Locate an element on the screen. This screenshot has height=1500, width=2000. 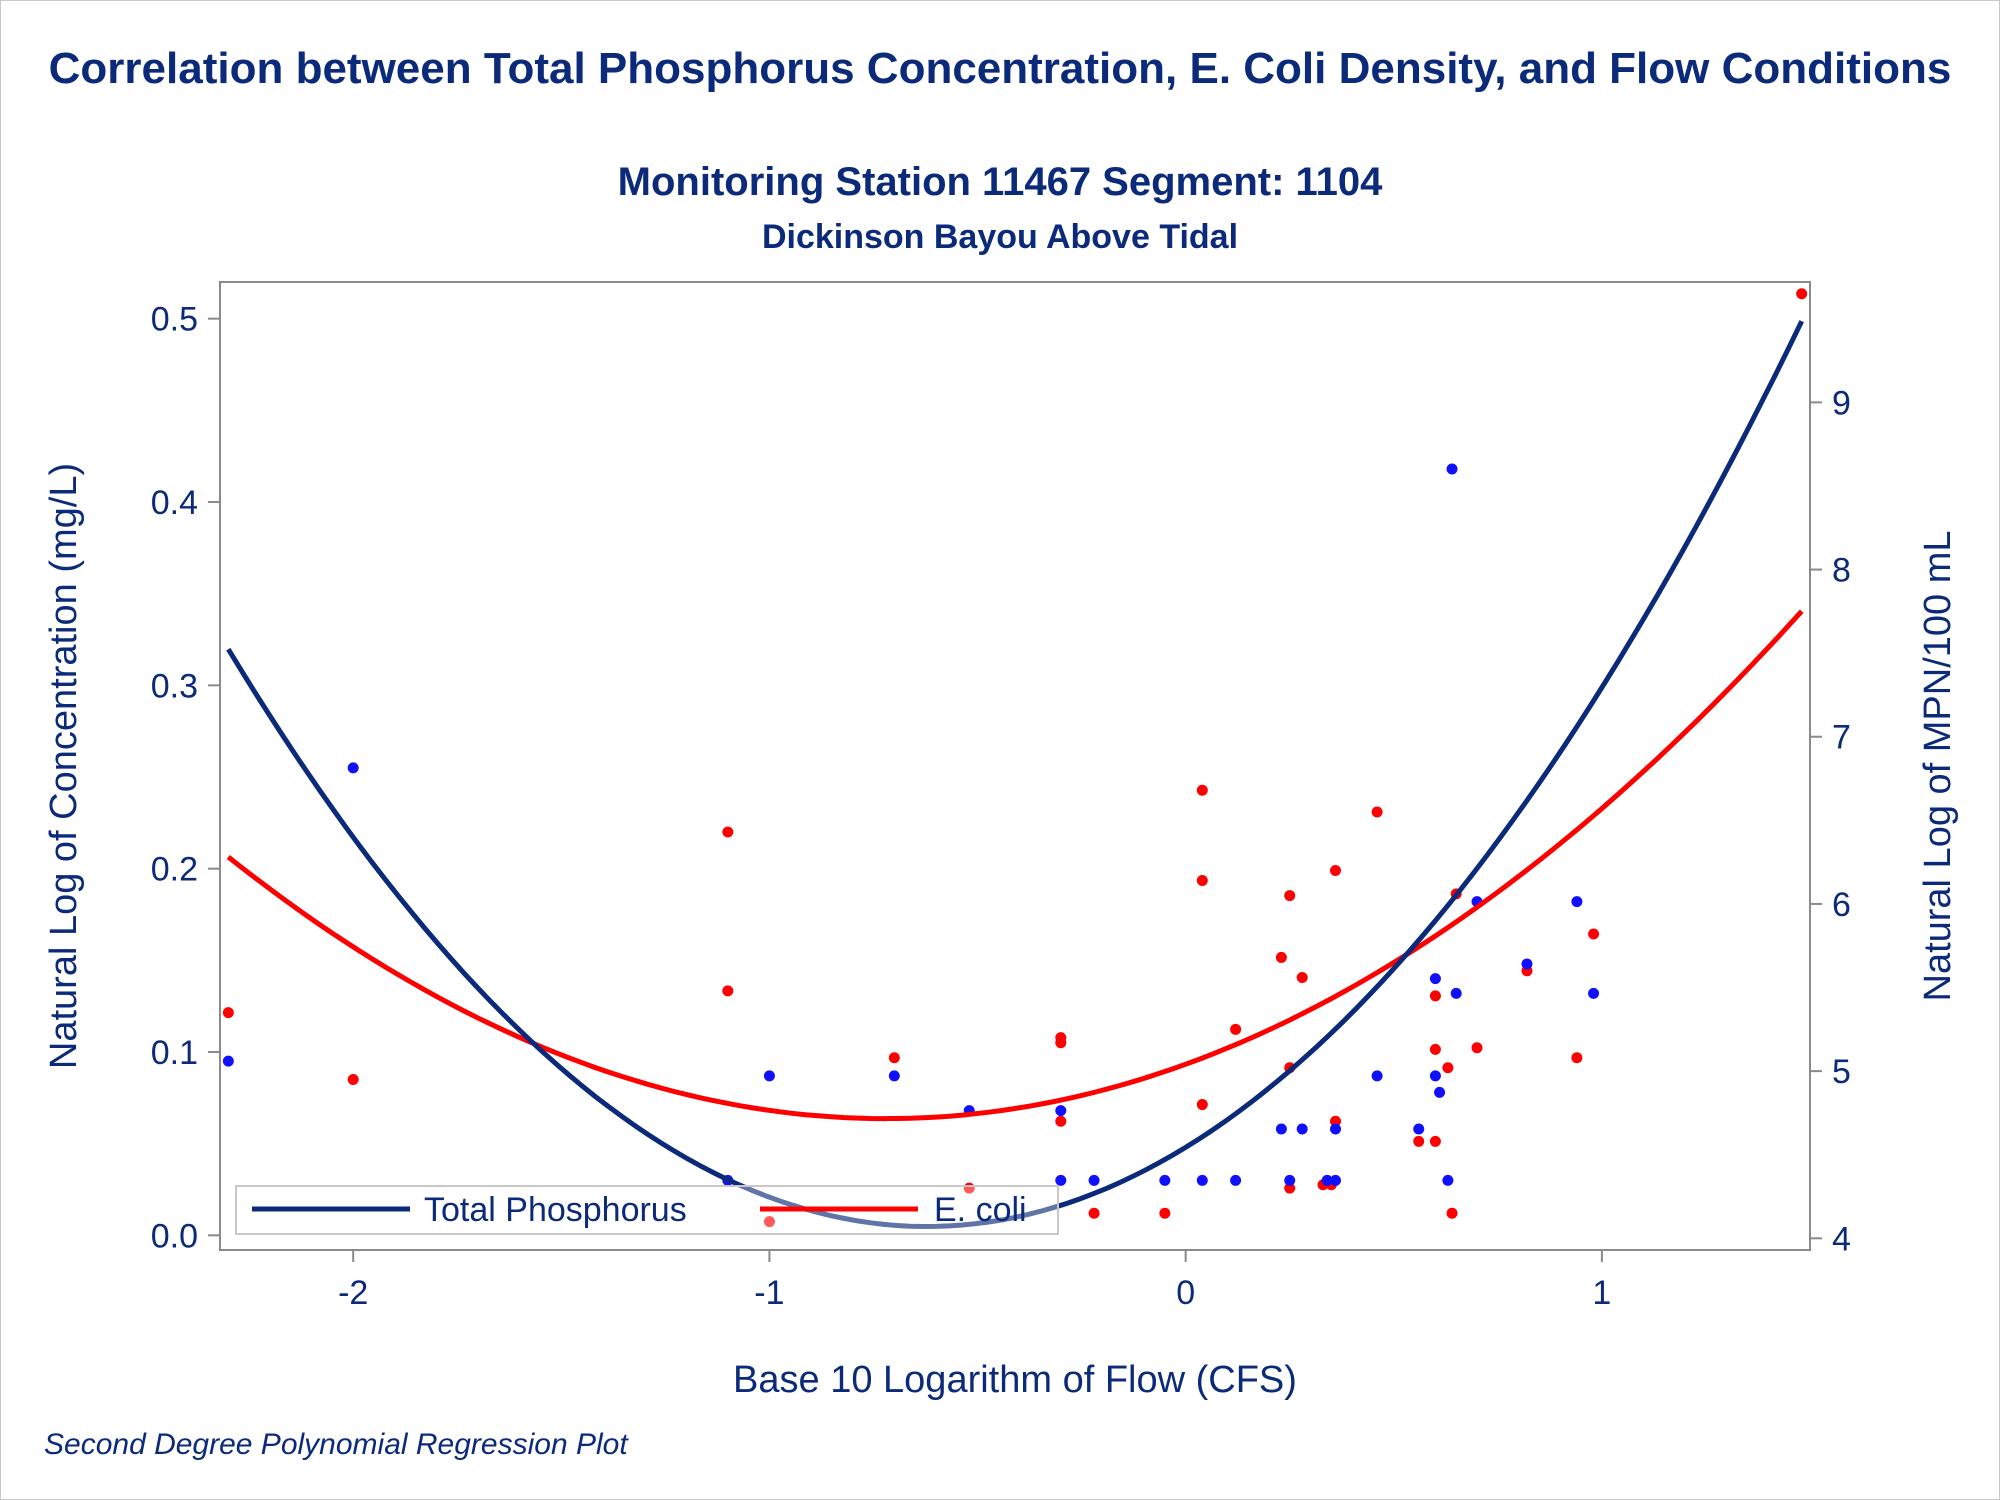
legend-label-ecoli: E. coli is located at coordinates (980, 1210).